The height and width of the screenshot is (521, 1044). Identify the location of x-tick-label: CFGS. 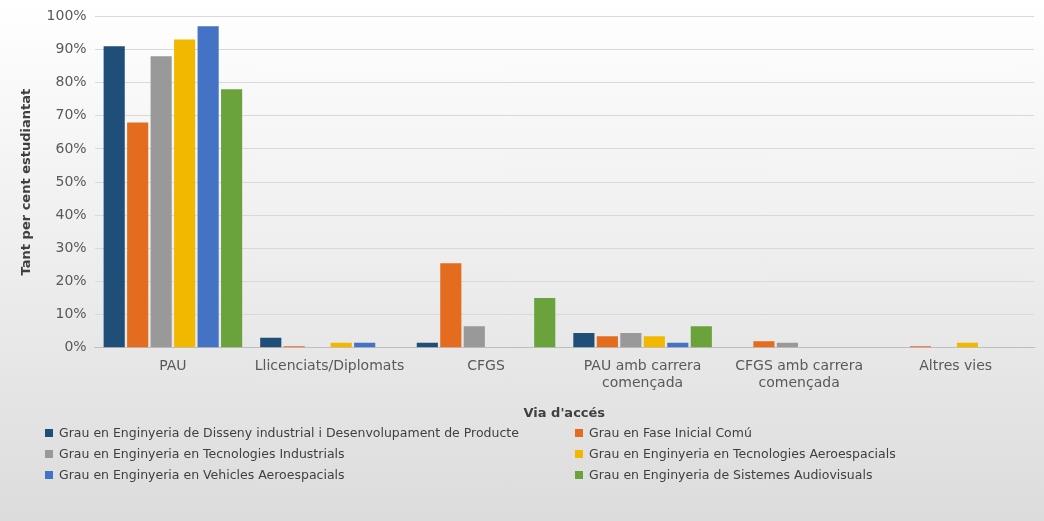
(486, 364).